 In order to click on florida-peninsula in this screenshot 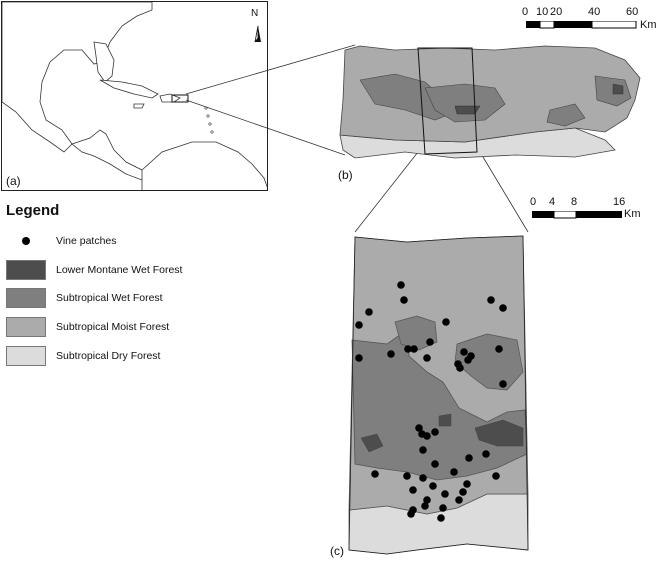, I will do `click(104, 62)`.